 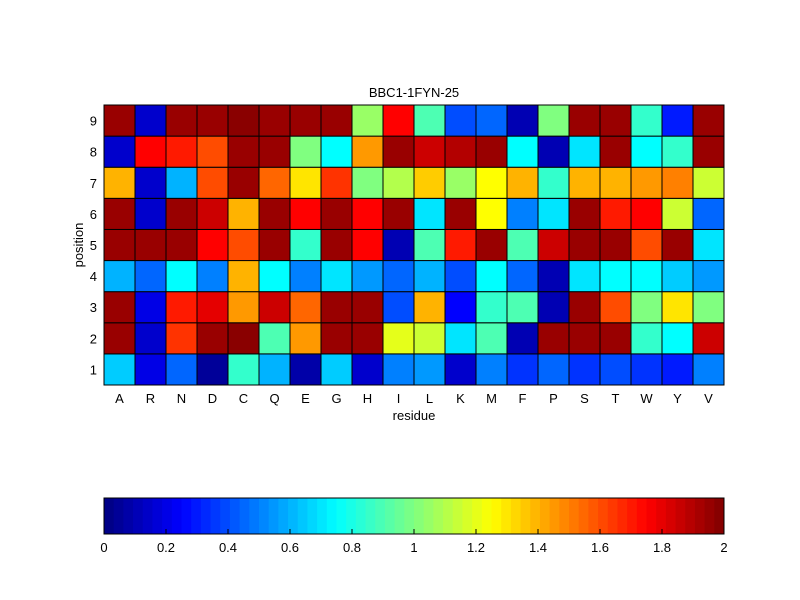 What do you see at coordinates (460, 398) in the screenshot?
I see `x-tick-label: K` at bounding box center [460, 398].